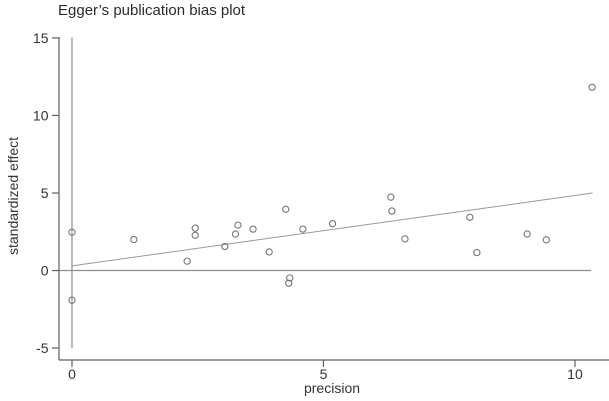  Describe the element at coordinates (324, 374) in the screenshot. I see `x-tick-label: 5` at that location.